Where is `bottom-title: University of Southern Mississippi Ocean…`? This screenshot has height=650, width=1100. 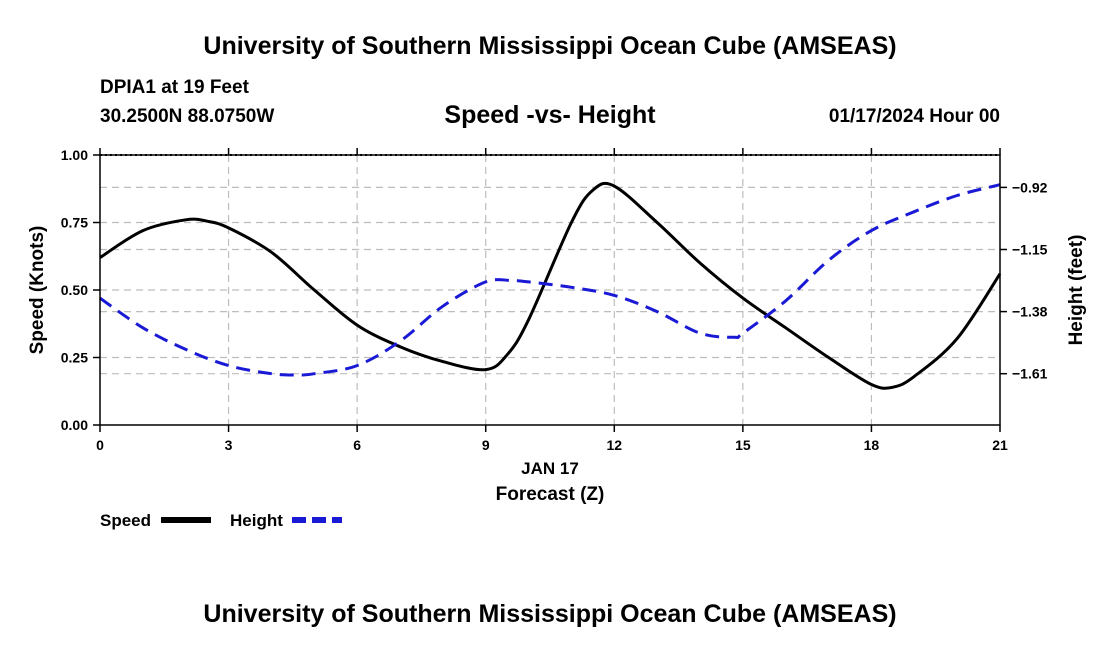 bottom-title: University of Southern Mississippi Ocean… is located at coordinates (550, 614).